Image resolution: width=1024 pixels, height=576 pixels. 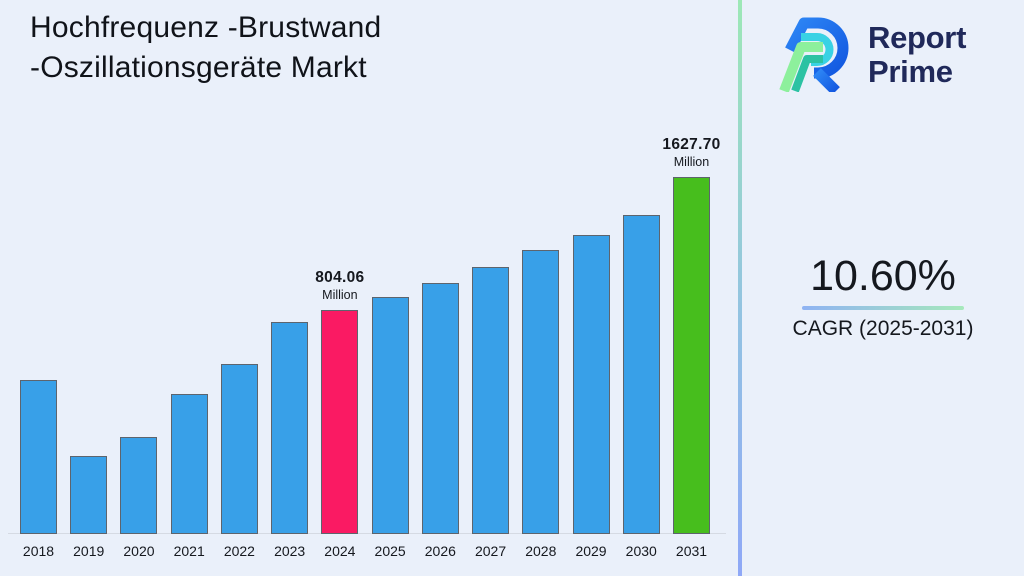 I want to click on bar-2023, so click(x=290, y=428).